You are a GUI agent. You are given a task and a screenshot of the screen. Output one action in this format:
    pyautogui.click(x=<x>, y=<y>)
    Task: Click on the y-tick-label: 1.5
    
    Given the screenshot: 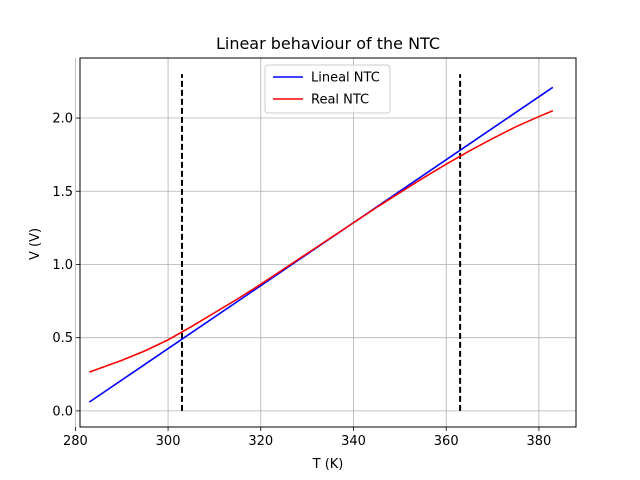 What is the action you would take?
    pyautogui.click(x=62, y=192)
    